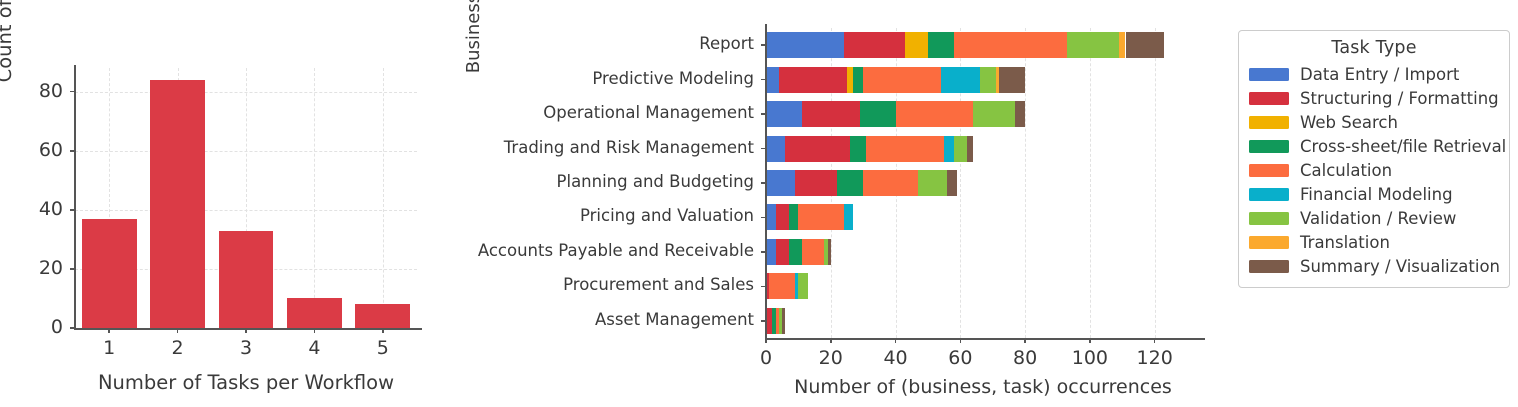  What do you see at coordinates (673, 78) in the screenshot?
I see `y-axis-tick-label: Predictive Modeling` at bounding box center [673, 78].